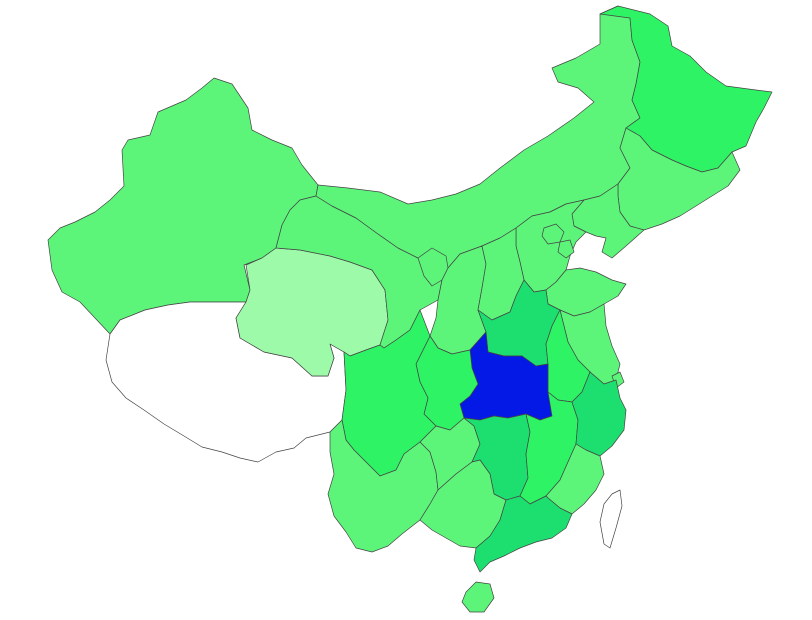 The width and height of the screenshot is (812, 620). I want to click on region-hainan, so click(478, 597).